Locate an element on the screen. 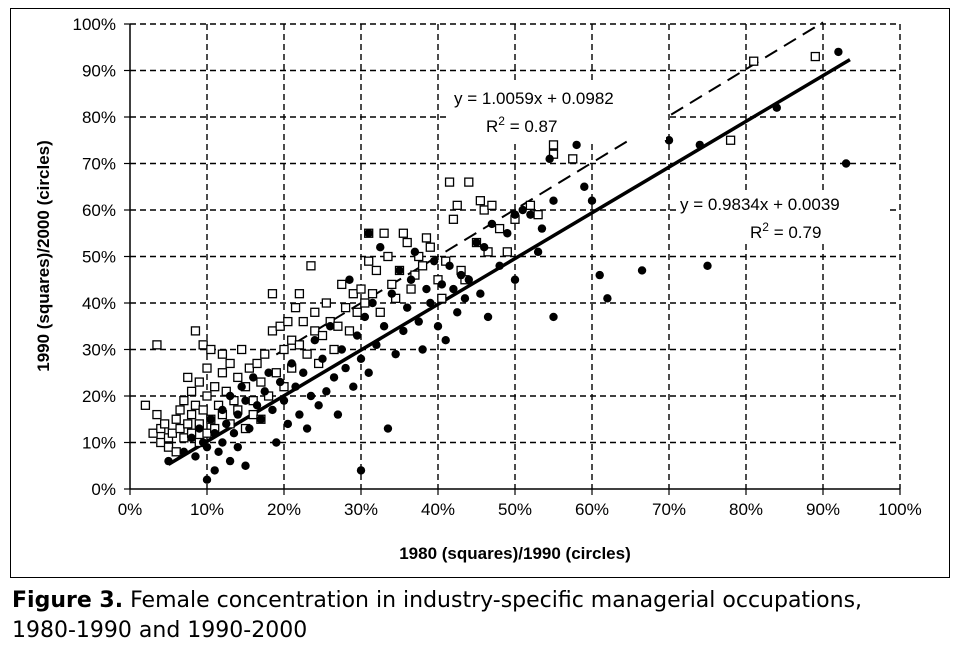 This screenshot has height=646, width=956. y-tick-labels: 0% 10% 20% 30% 40% 50% 60% 70% 80% 90% 100% is located at coordinates (94, 257).